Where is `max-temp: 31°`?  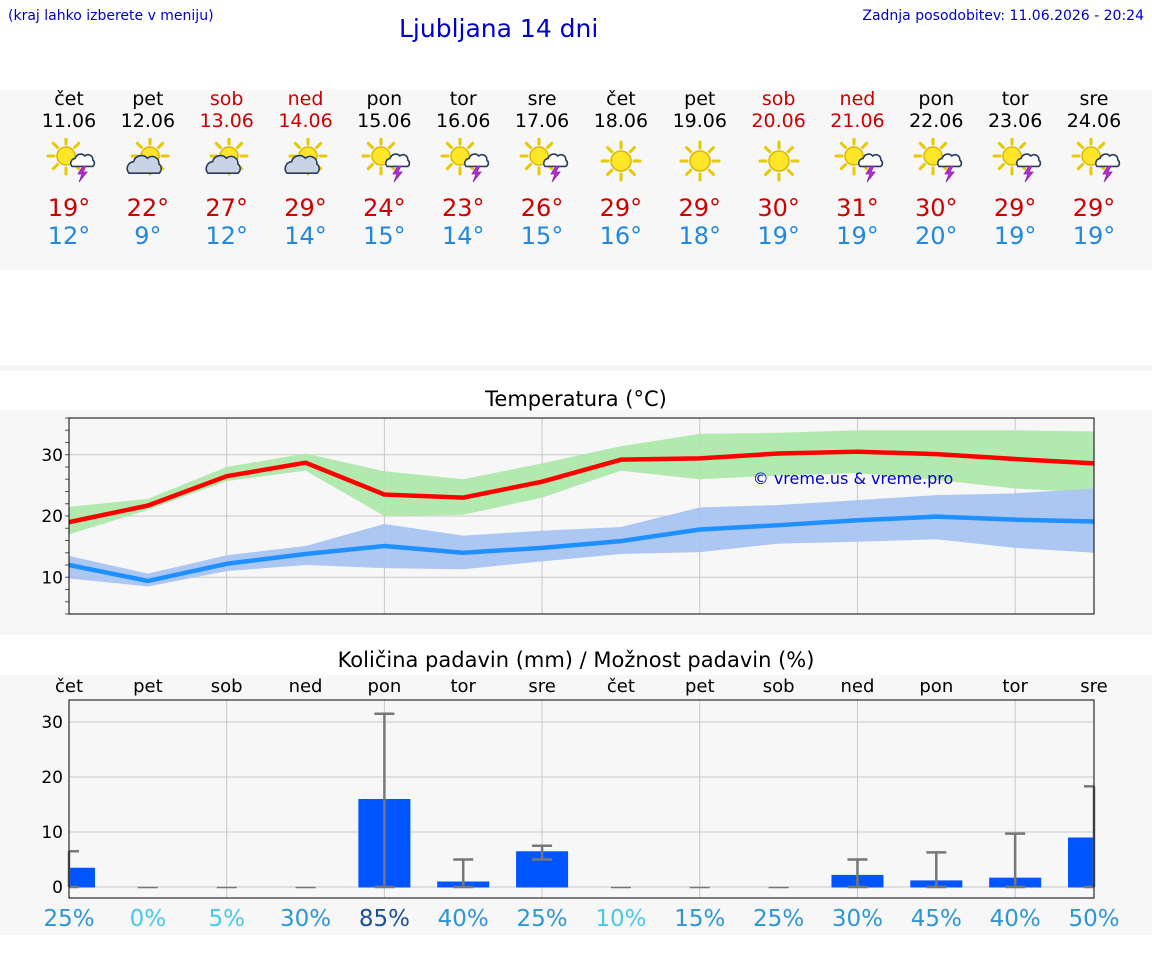 max-temp: 31° is located at coordinates (857, 208).